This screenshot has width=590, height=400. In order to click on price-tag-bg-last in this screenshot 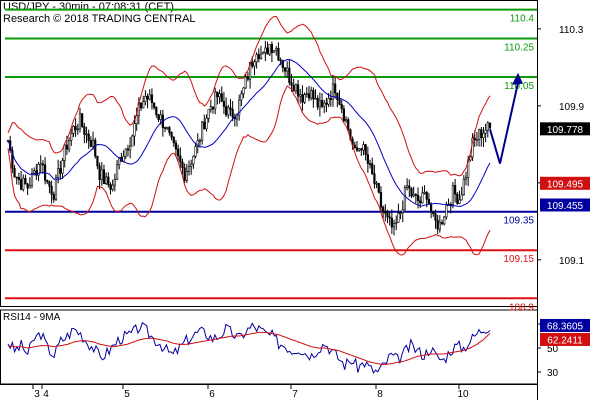, I will do `click(565, 129)`.